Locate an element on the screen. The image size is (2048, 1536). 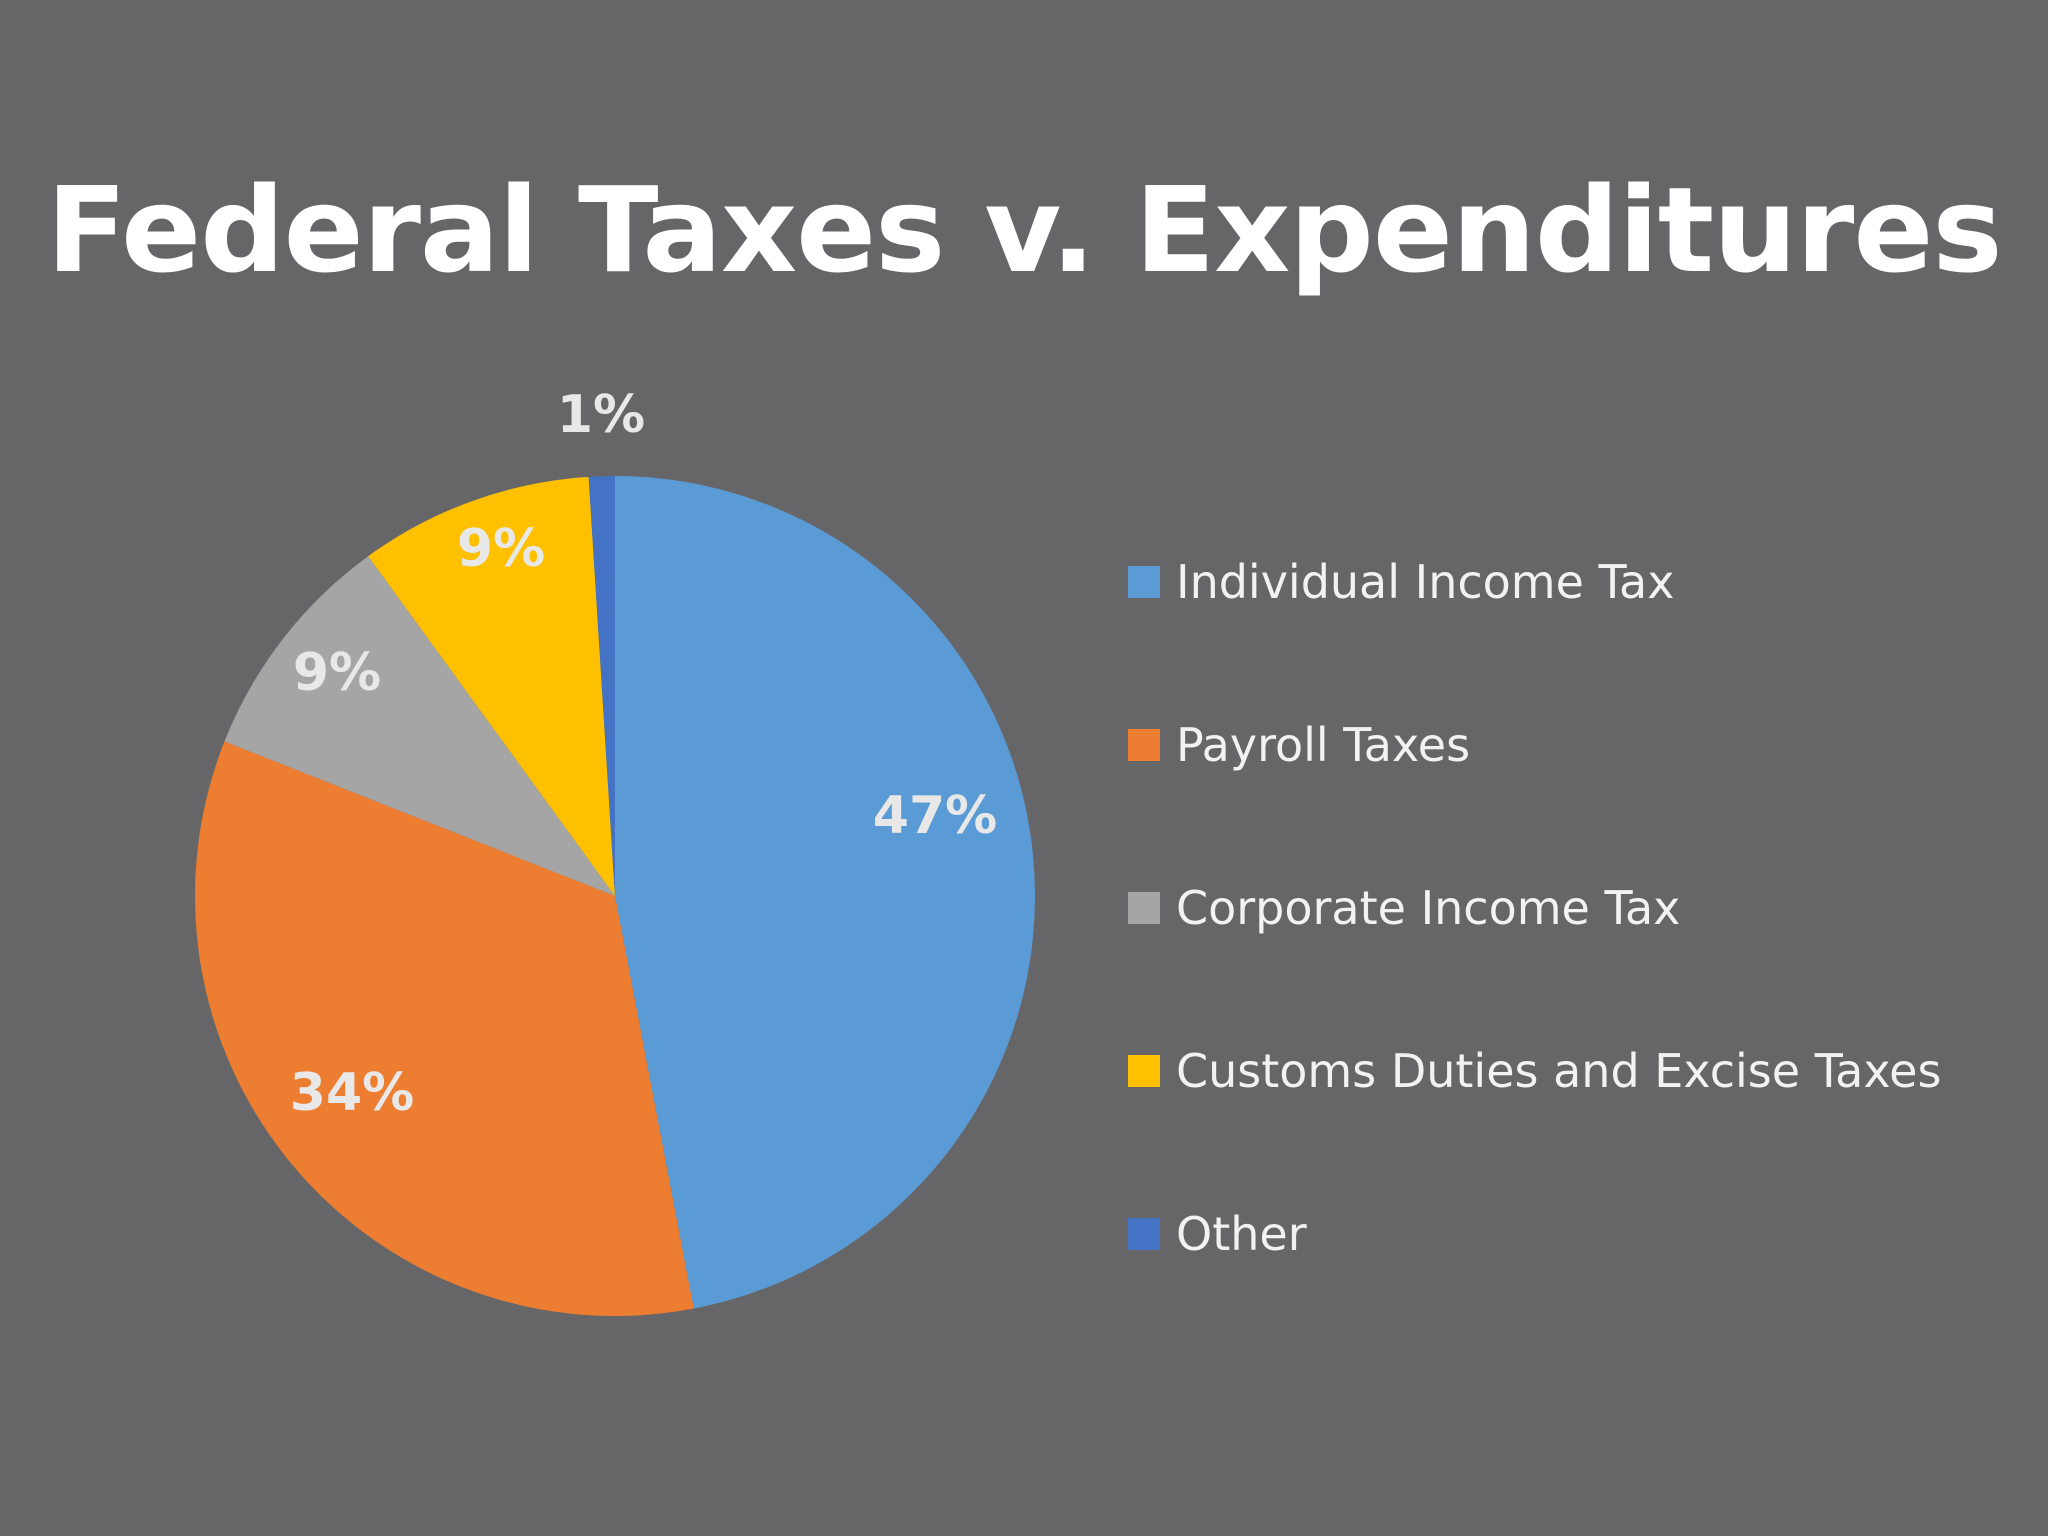
legend-item-corporate-income-tax: Corporate Income Tax is located at coordinates (1578, 947).